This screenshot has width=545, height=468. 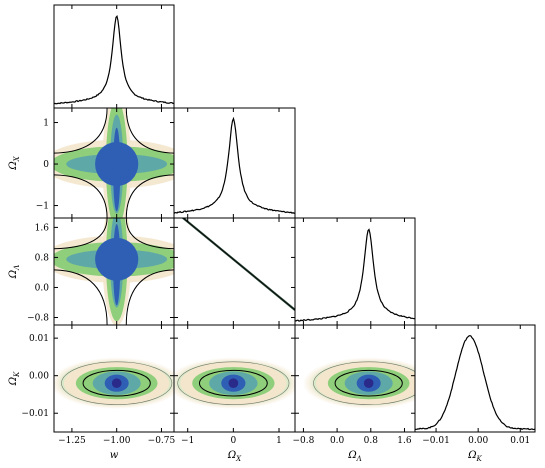 I want to click on y-tick-label-ok: 0.01, so click(x=39, y=339).